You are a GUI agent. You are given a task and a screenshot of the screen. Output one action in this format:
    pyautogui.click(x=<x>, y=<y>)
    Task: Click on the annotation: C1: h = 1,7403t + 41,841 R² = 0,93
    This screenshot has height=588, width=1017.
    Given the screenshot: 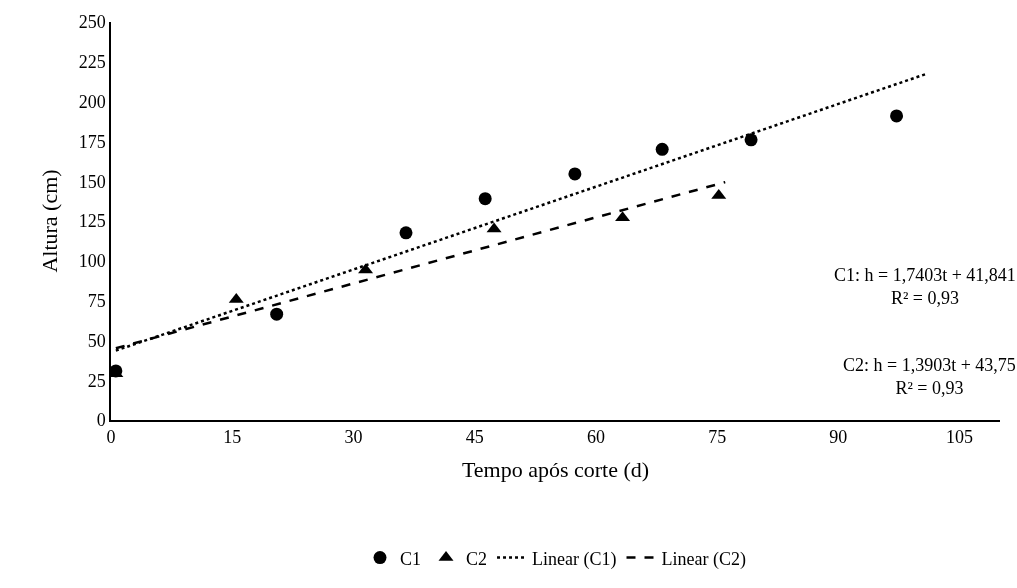 What is the action you would take?
    pyautogui.click(x=925, y=287)
    